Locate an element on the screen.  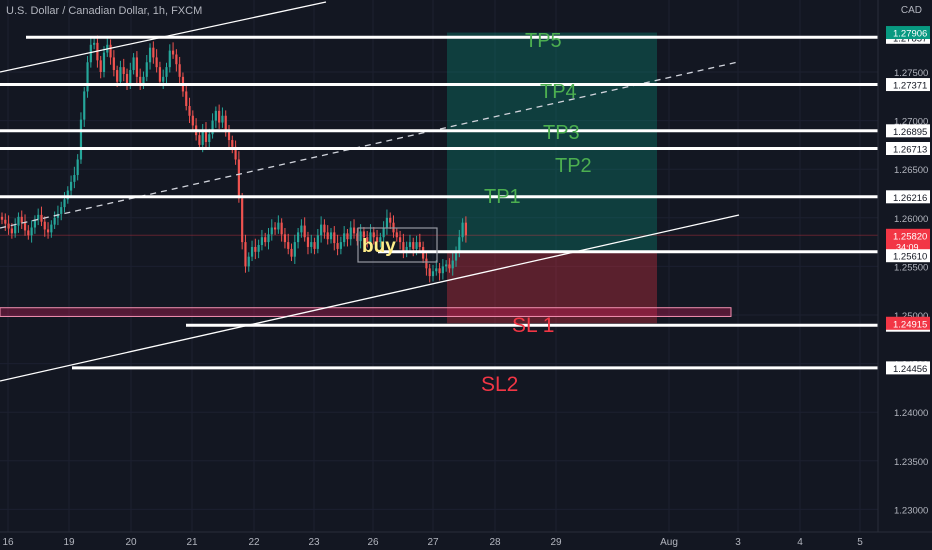
x-tick-label: 23 is located at coordinates (314, 542).